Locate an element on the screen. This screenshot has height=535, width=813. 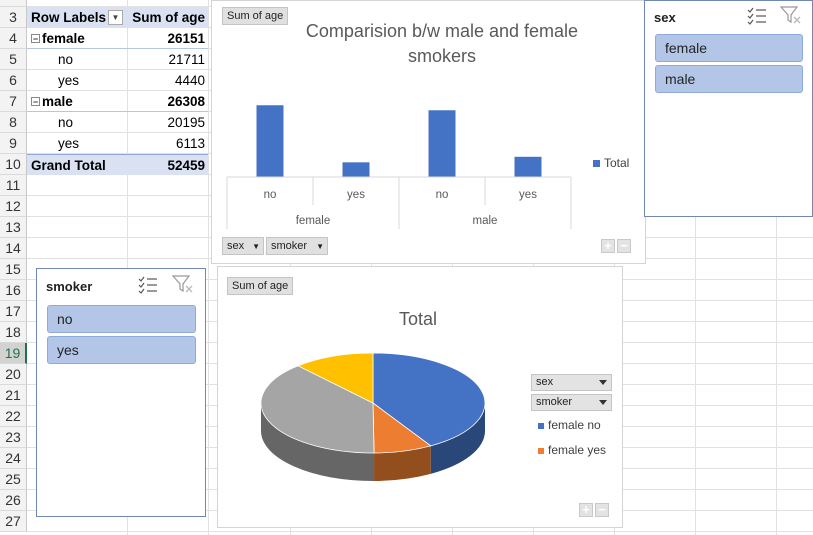
pie-legend-female-yes: female yes is located at coordinates (572, 450).